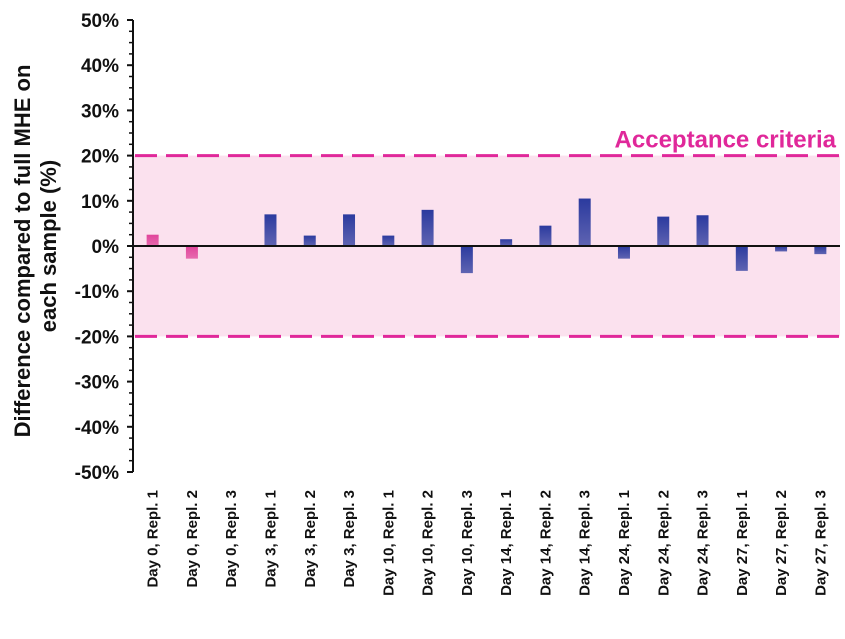 This screenshot has width=845, height=639. Describe the element at coordinates (192, 539) in the screenshot. I see `x-tick-label: Day 0, Repl. 2` at that location.